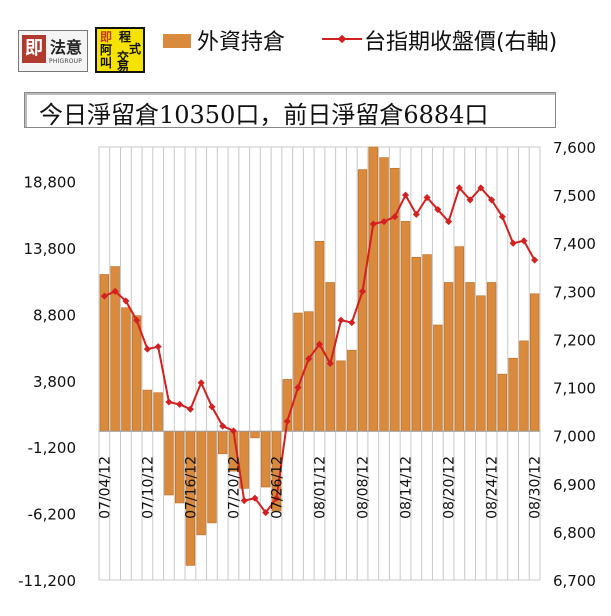  I want to click on x-tick-label: 07/10/12, so click(148, 487).